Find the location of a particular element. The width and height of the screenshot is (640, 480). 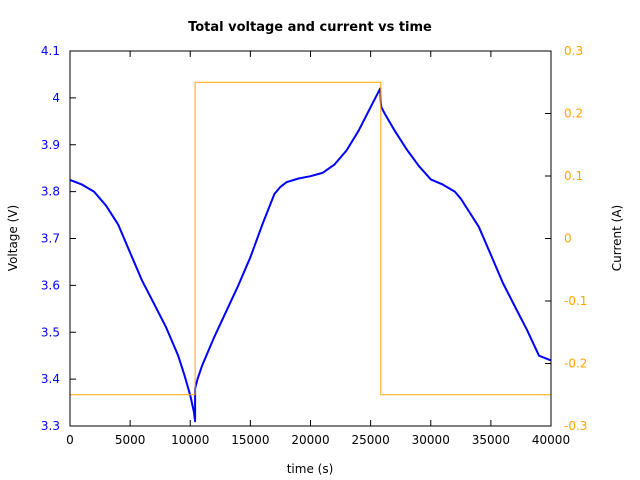

x-tick-label: 10000 is located at coordinates (190, 440).